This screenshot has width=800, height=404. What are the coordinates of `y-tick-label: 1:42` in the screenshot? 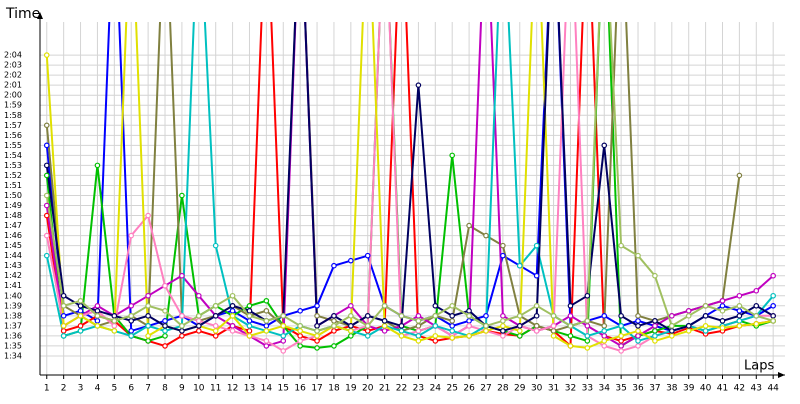 It's located at (13, 275).